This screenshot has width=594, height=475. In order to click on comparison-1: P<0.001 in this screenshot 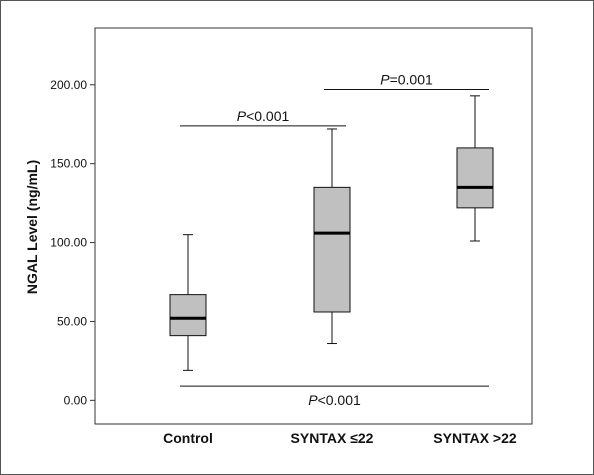, I will do `click(263, 117)`.